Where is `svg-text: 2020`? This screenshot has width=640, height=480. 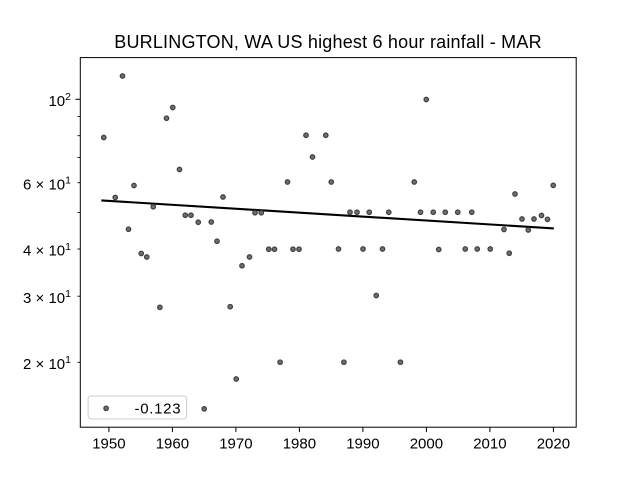 svg-text: 2020 is located at coordinates (553, 443).